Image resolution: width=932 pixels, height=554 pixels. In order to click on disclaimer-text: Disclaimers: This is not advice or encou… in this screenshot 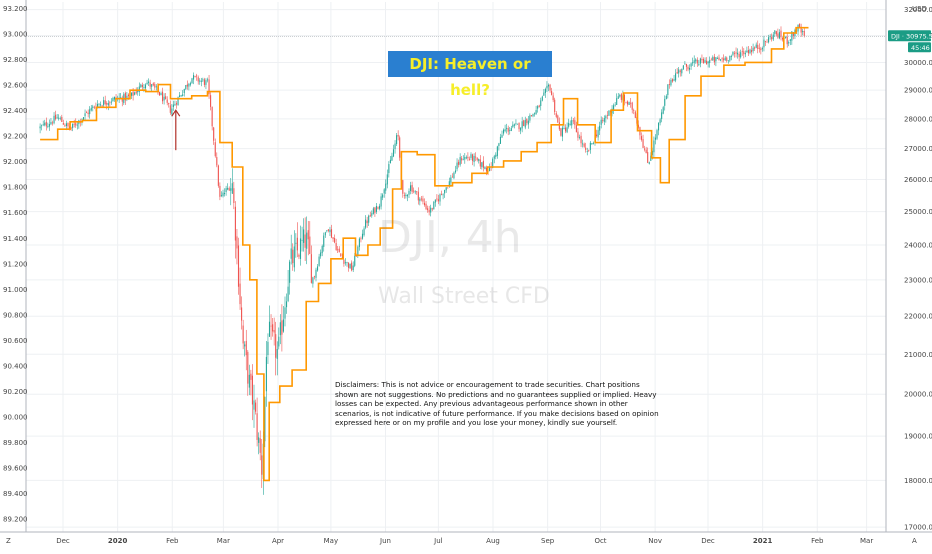, I will do `click(497, 404)`.